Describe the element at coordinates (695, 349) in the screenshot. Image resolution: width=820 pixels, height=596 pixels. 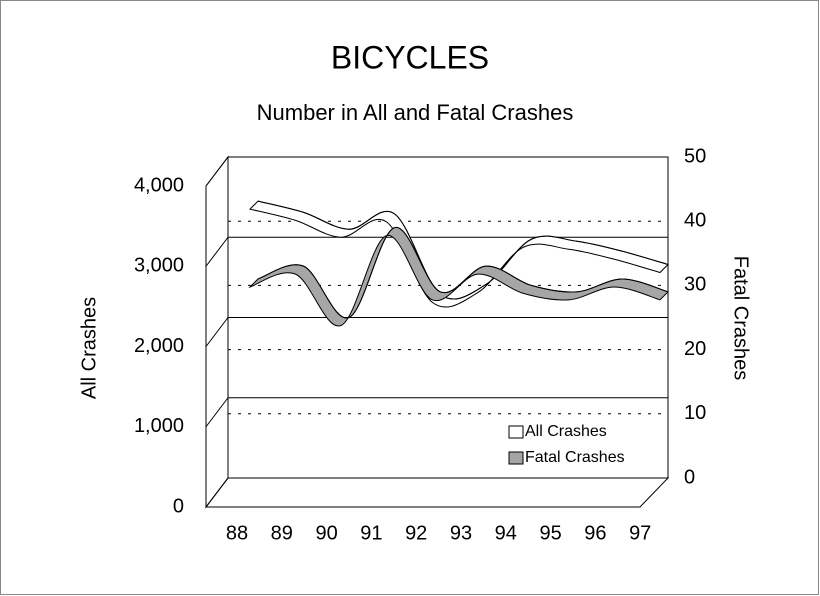
I see `y2-tick-label: 20` at that location.